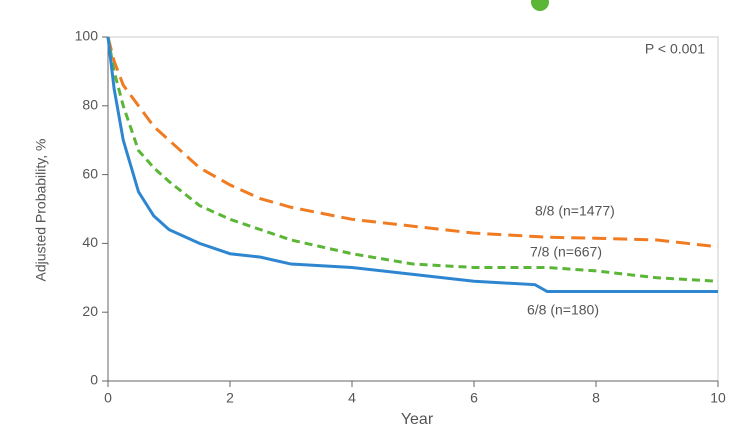  Describe the element at coordinates (41, 210) in the screenshot. I see `y-axis-title: Adjusted Probability, %` at that location.